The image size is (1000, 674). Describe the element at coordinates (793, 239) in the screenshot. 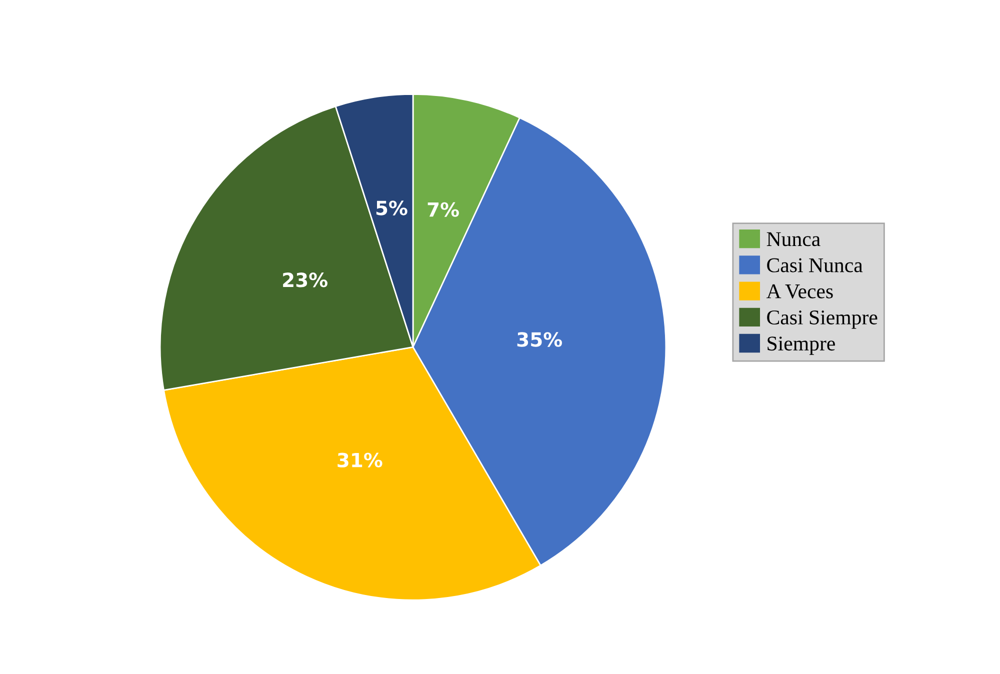

I see `legend-label: Nunca` at that location.